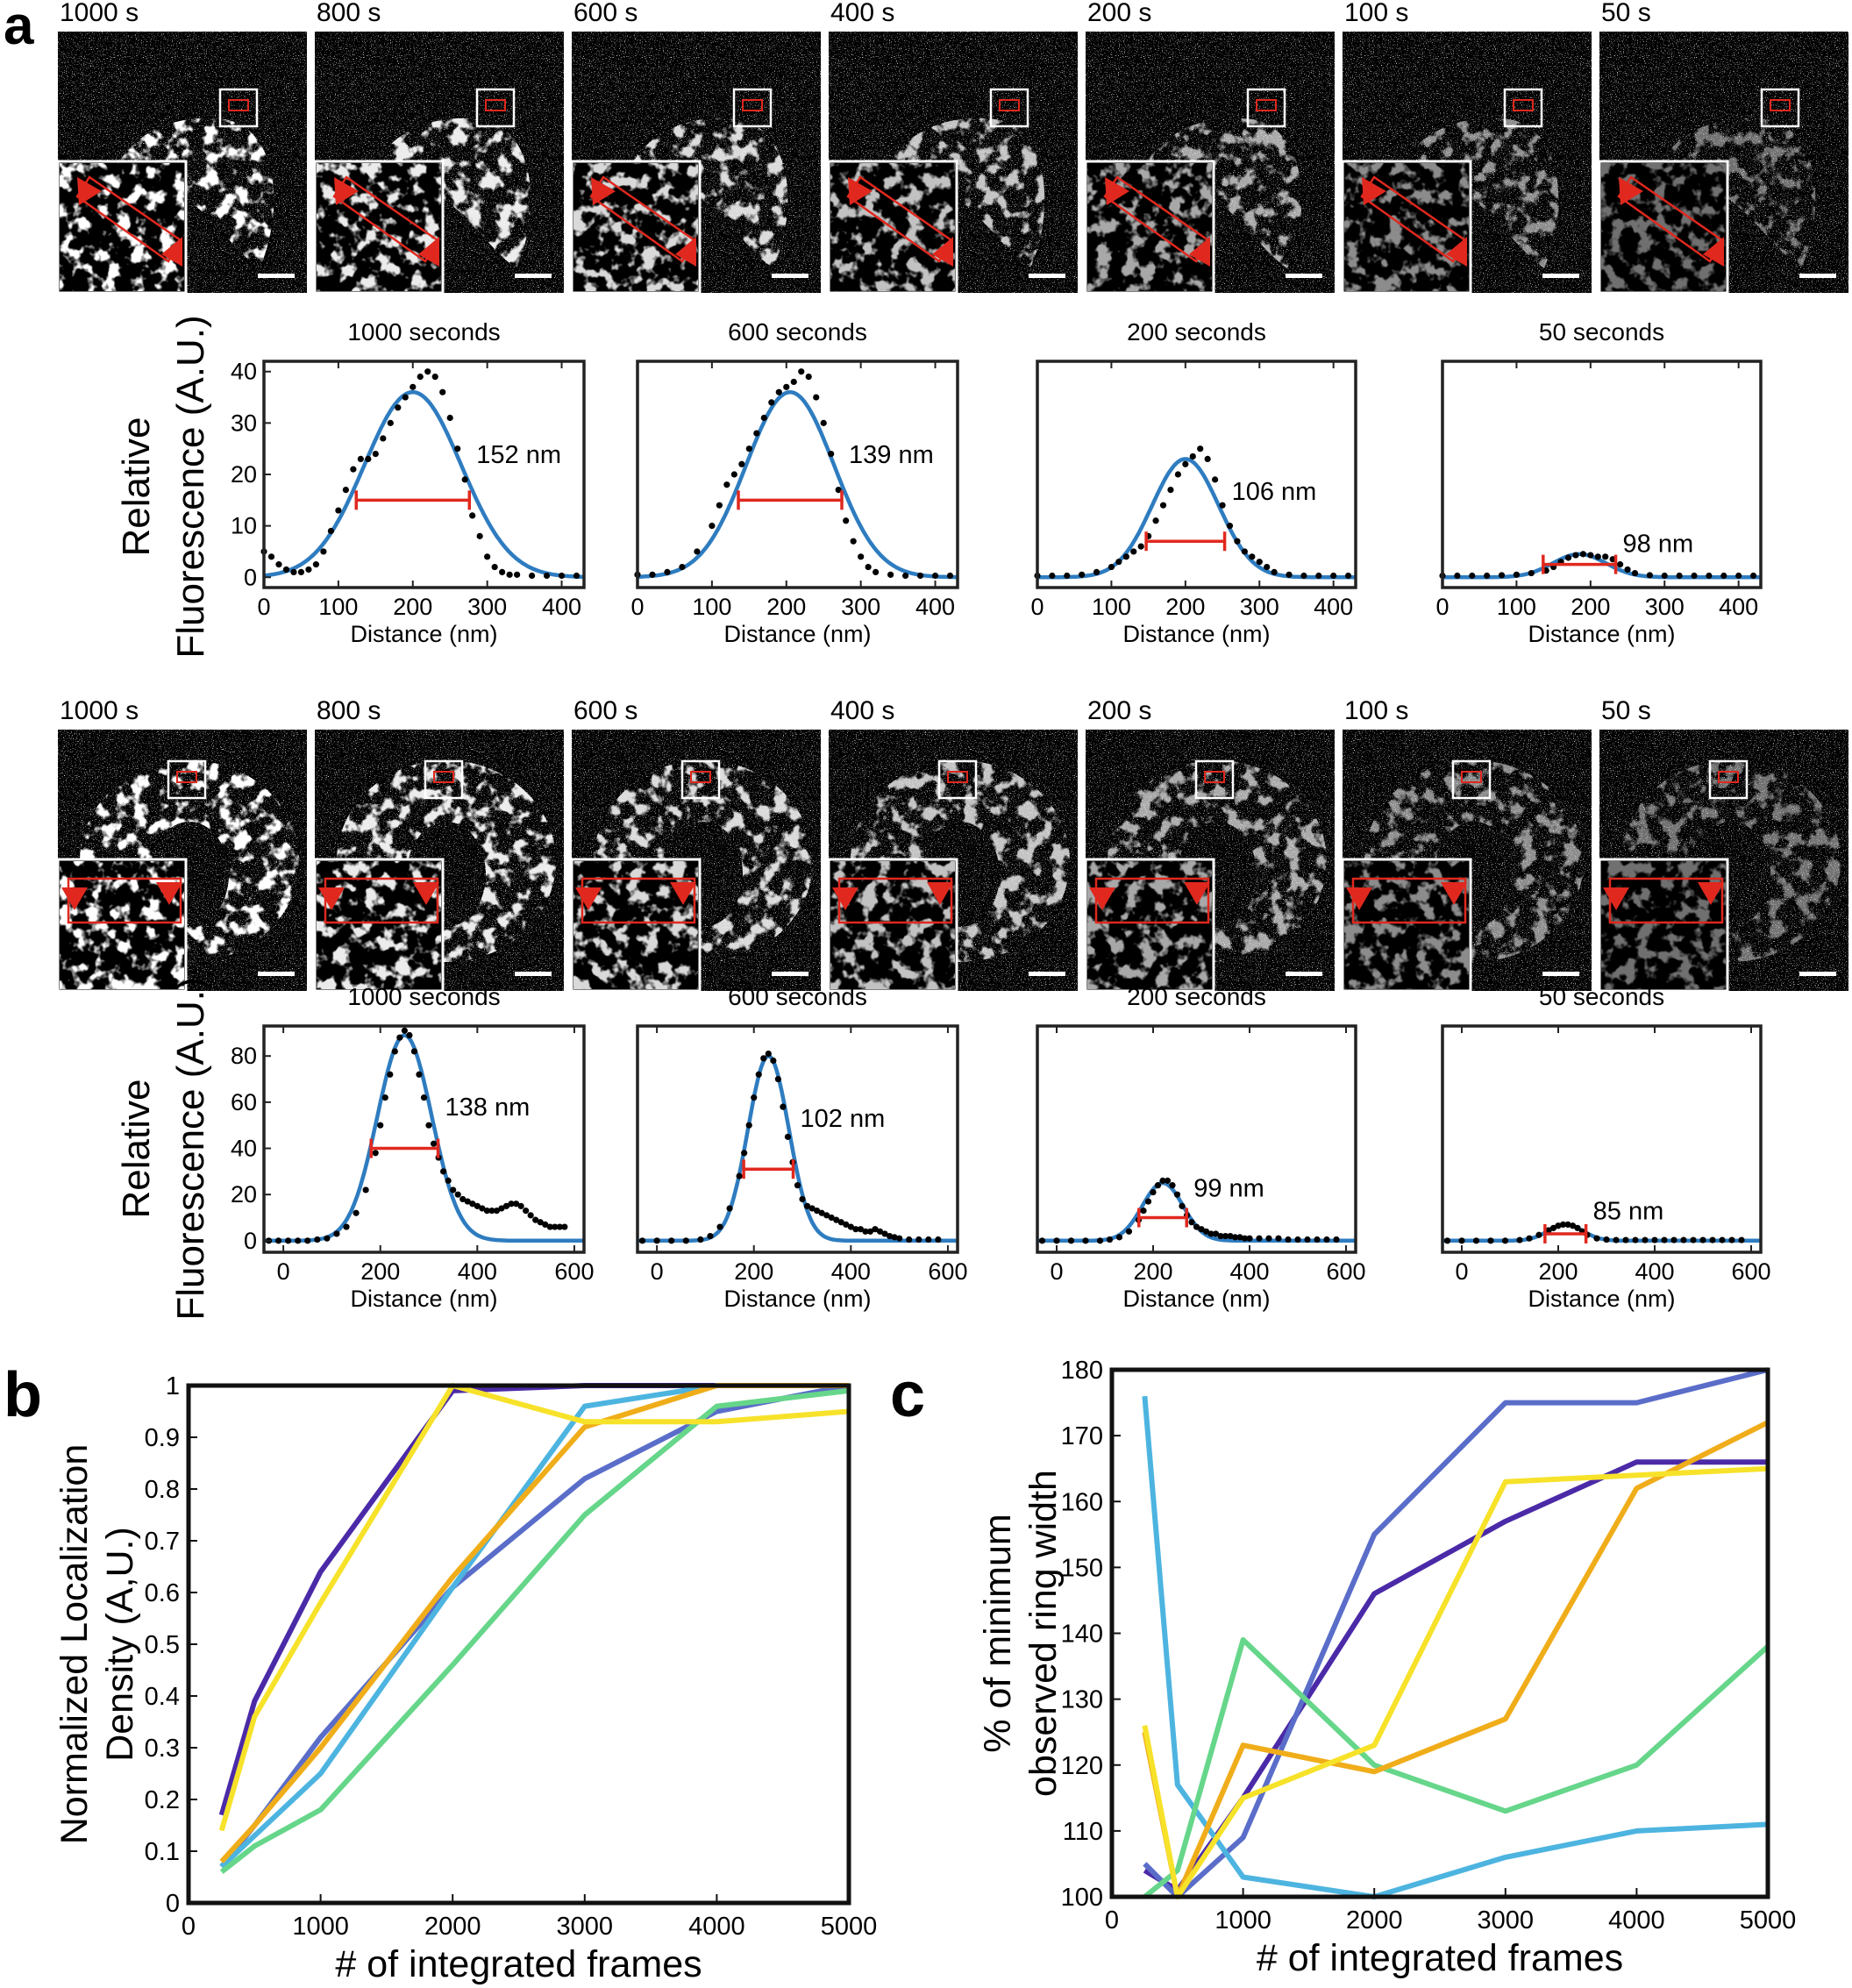  What do you see at coordinates (1507, 1920) in the screenshot?
I see `x-tick-label: 3000` at bounding box center [1507, 1920].